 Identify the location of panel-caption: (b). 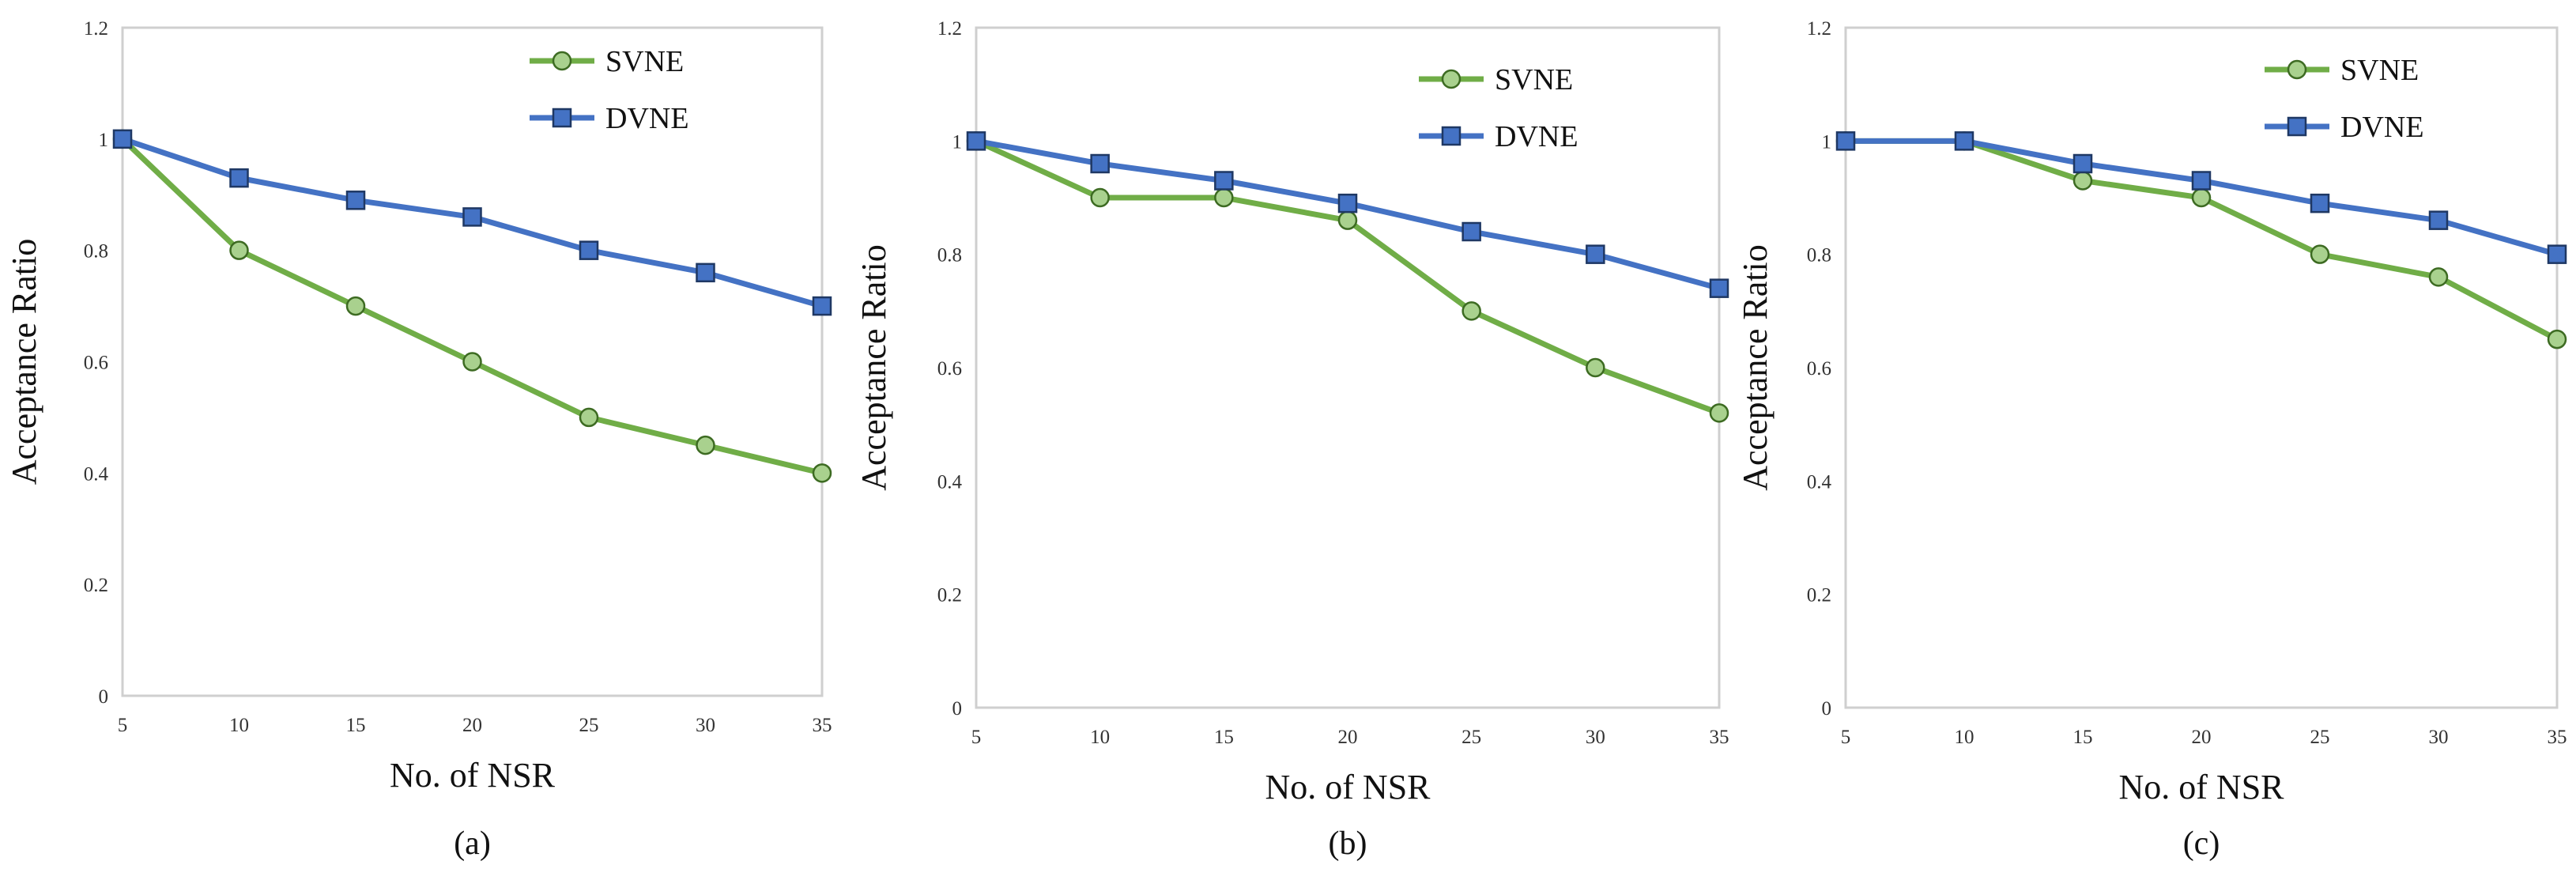
(1348, 844).